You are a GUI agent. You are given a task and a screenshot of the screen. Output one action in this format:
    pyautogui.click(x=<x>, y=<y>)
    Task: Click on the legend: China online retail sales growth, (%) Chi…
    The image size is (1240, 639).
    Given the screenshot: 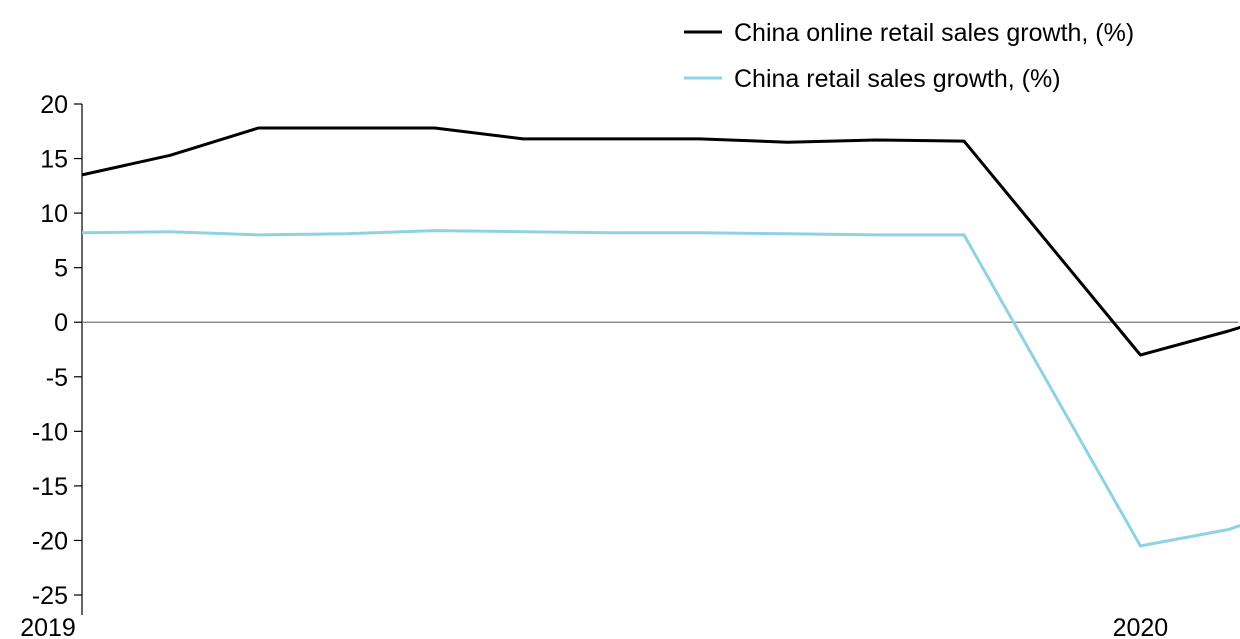 What is the action you would take?
    pyautogui.click(x=909, y=56)
    